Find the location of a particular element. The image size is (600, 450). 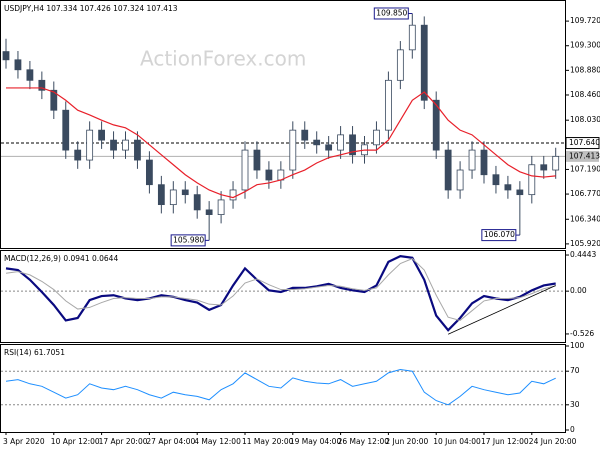

y-tick-label: 108.880 is located at coordinates (585, 69).